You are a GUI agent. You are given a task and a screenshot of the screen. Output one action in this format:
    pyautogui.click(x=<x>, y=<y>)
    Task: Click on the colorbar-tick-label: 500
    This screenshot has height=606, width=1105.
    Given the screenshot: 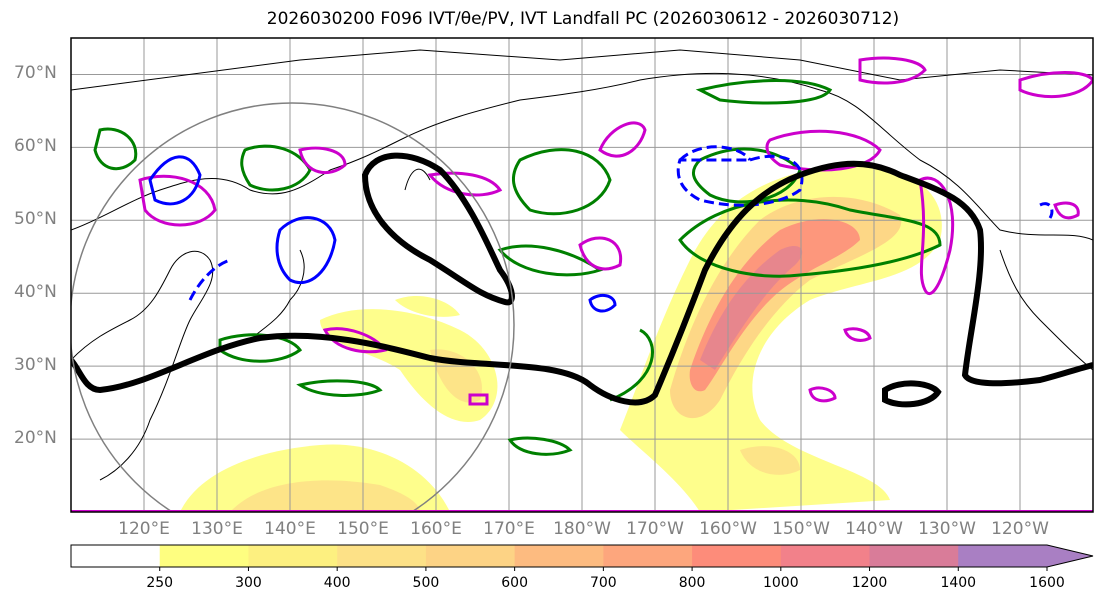 What is the action you would take?
    pyautogui.click(x=426, y=583)
    